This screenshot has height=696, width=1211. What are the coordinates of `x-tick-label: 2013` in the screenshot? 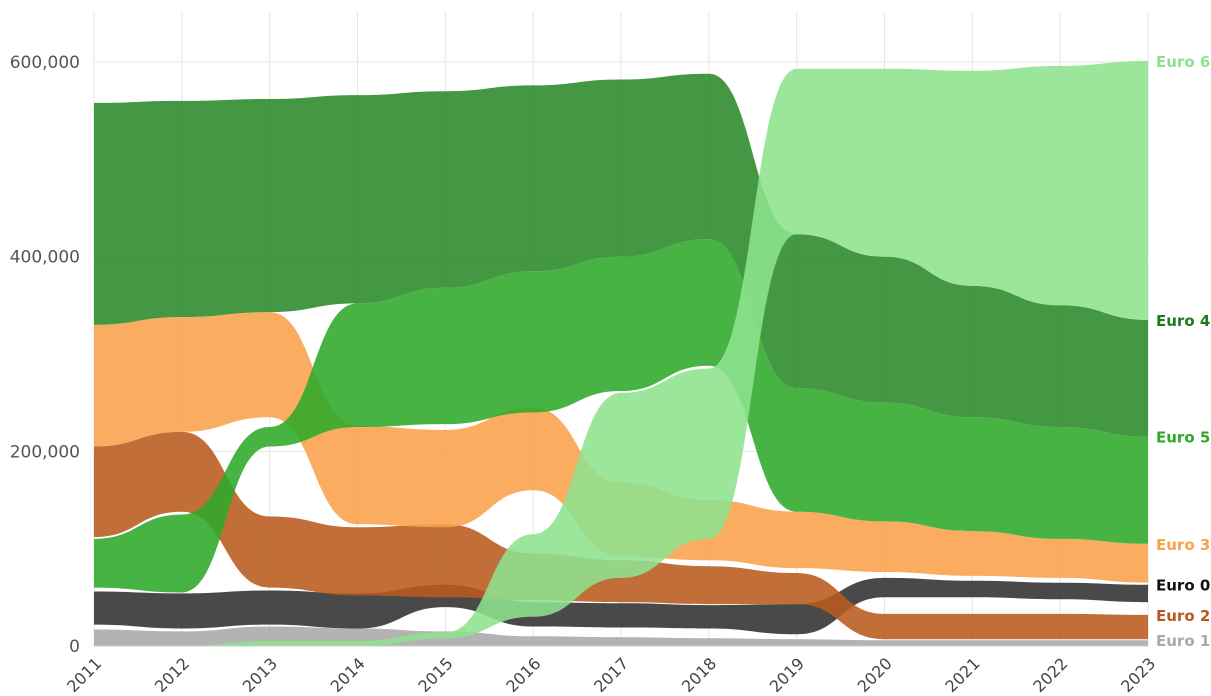 It's located at (260, 675).